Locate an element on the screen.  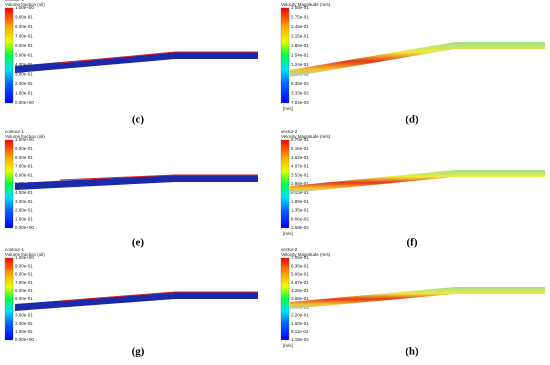
panel-label: (d) is located at coordinates (412, 120).